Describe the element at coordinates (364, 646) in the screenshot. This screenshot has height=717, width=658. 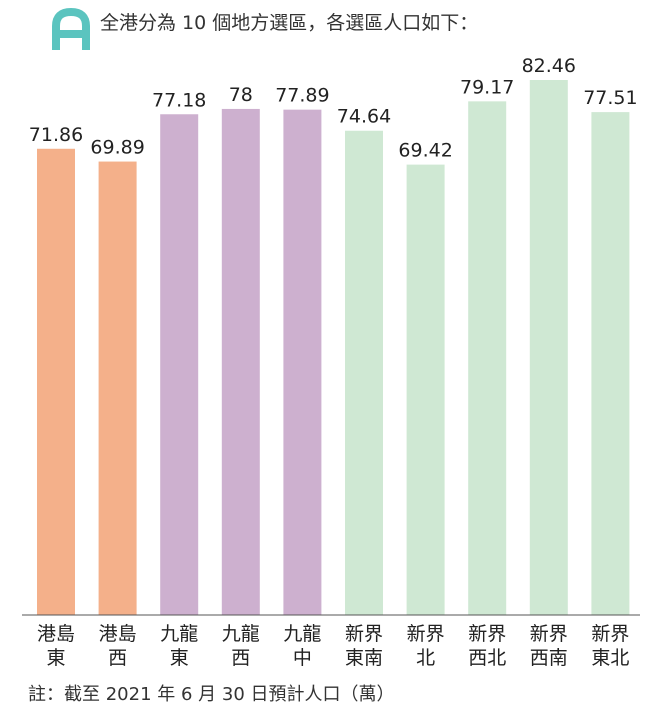
I see `category-label-6: 新界東南` at that location.